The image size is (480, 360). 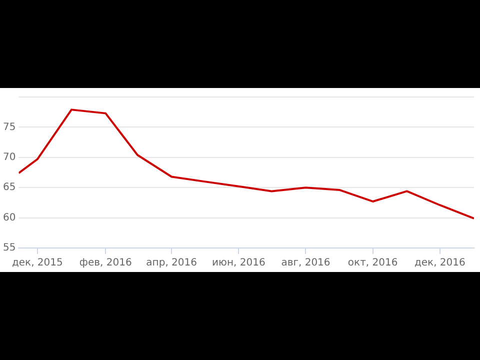 What do you see at coordinates (9, 157) in the screenshot?
I see `y-tick-label: 70` at bounding box center [9, 157].